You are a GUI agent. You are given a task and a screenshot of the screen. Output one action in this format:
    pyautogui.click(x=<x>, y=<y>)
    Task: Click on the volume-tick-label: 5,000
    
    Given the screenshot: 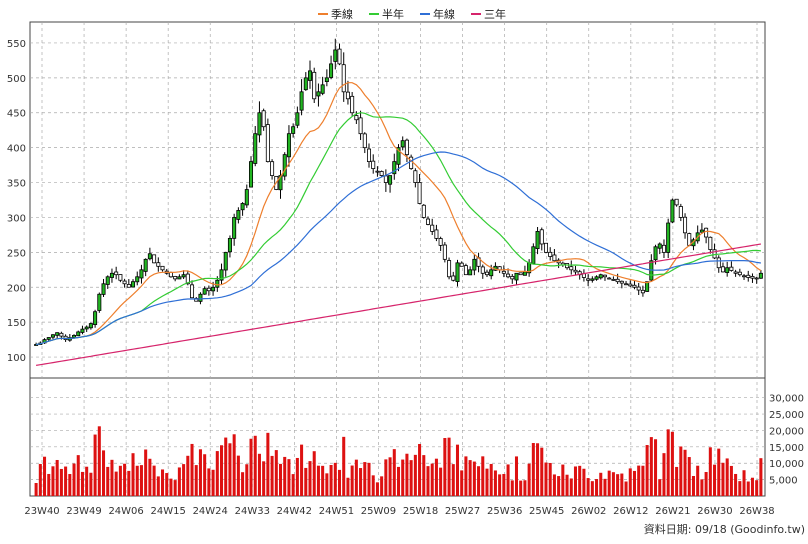 What is the action you would take?
    pyautogui.click(x=783, y=481)
    